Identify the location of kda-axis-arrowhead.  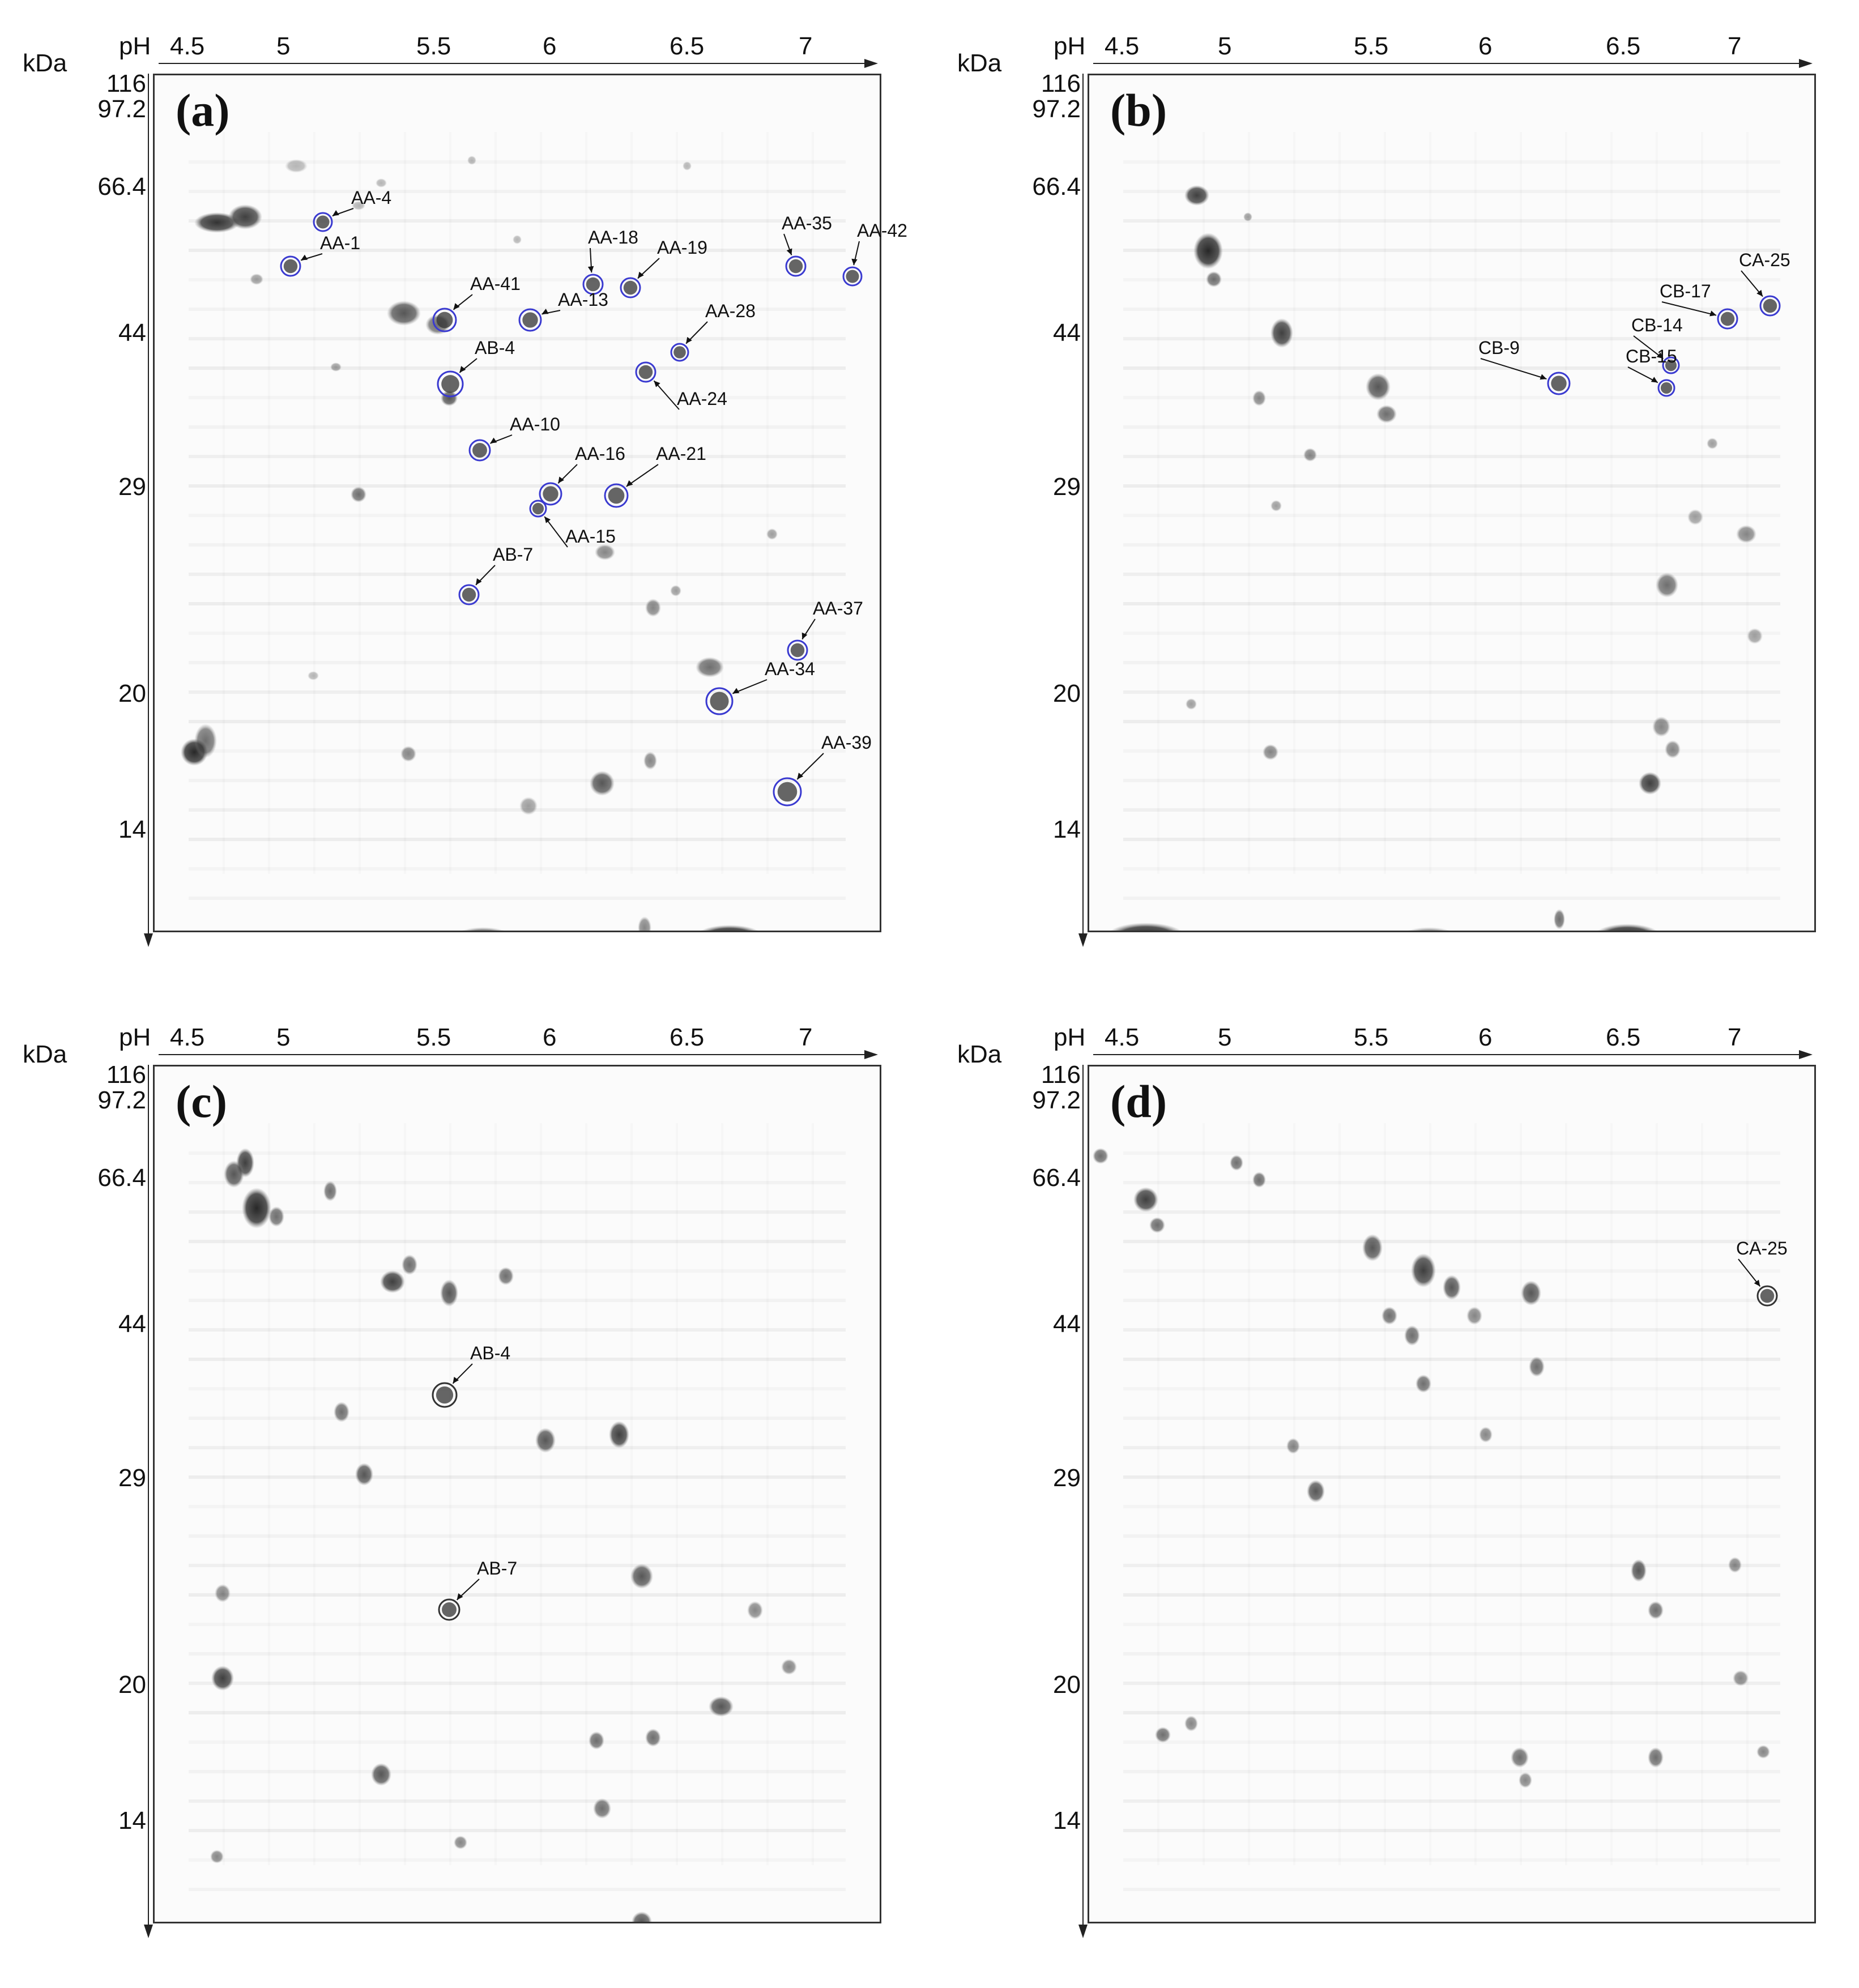
(1083, 940).